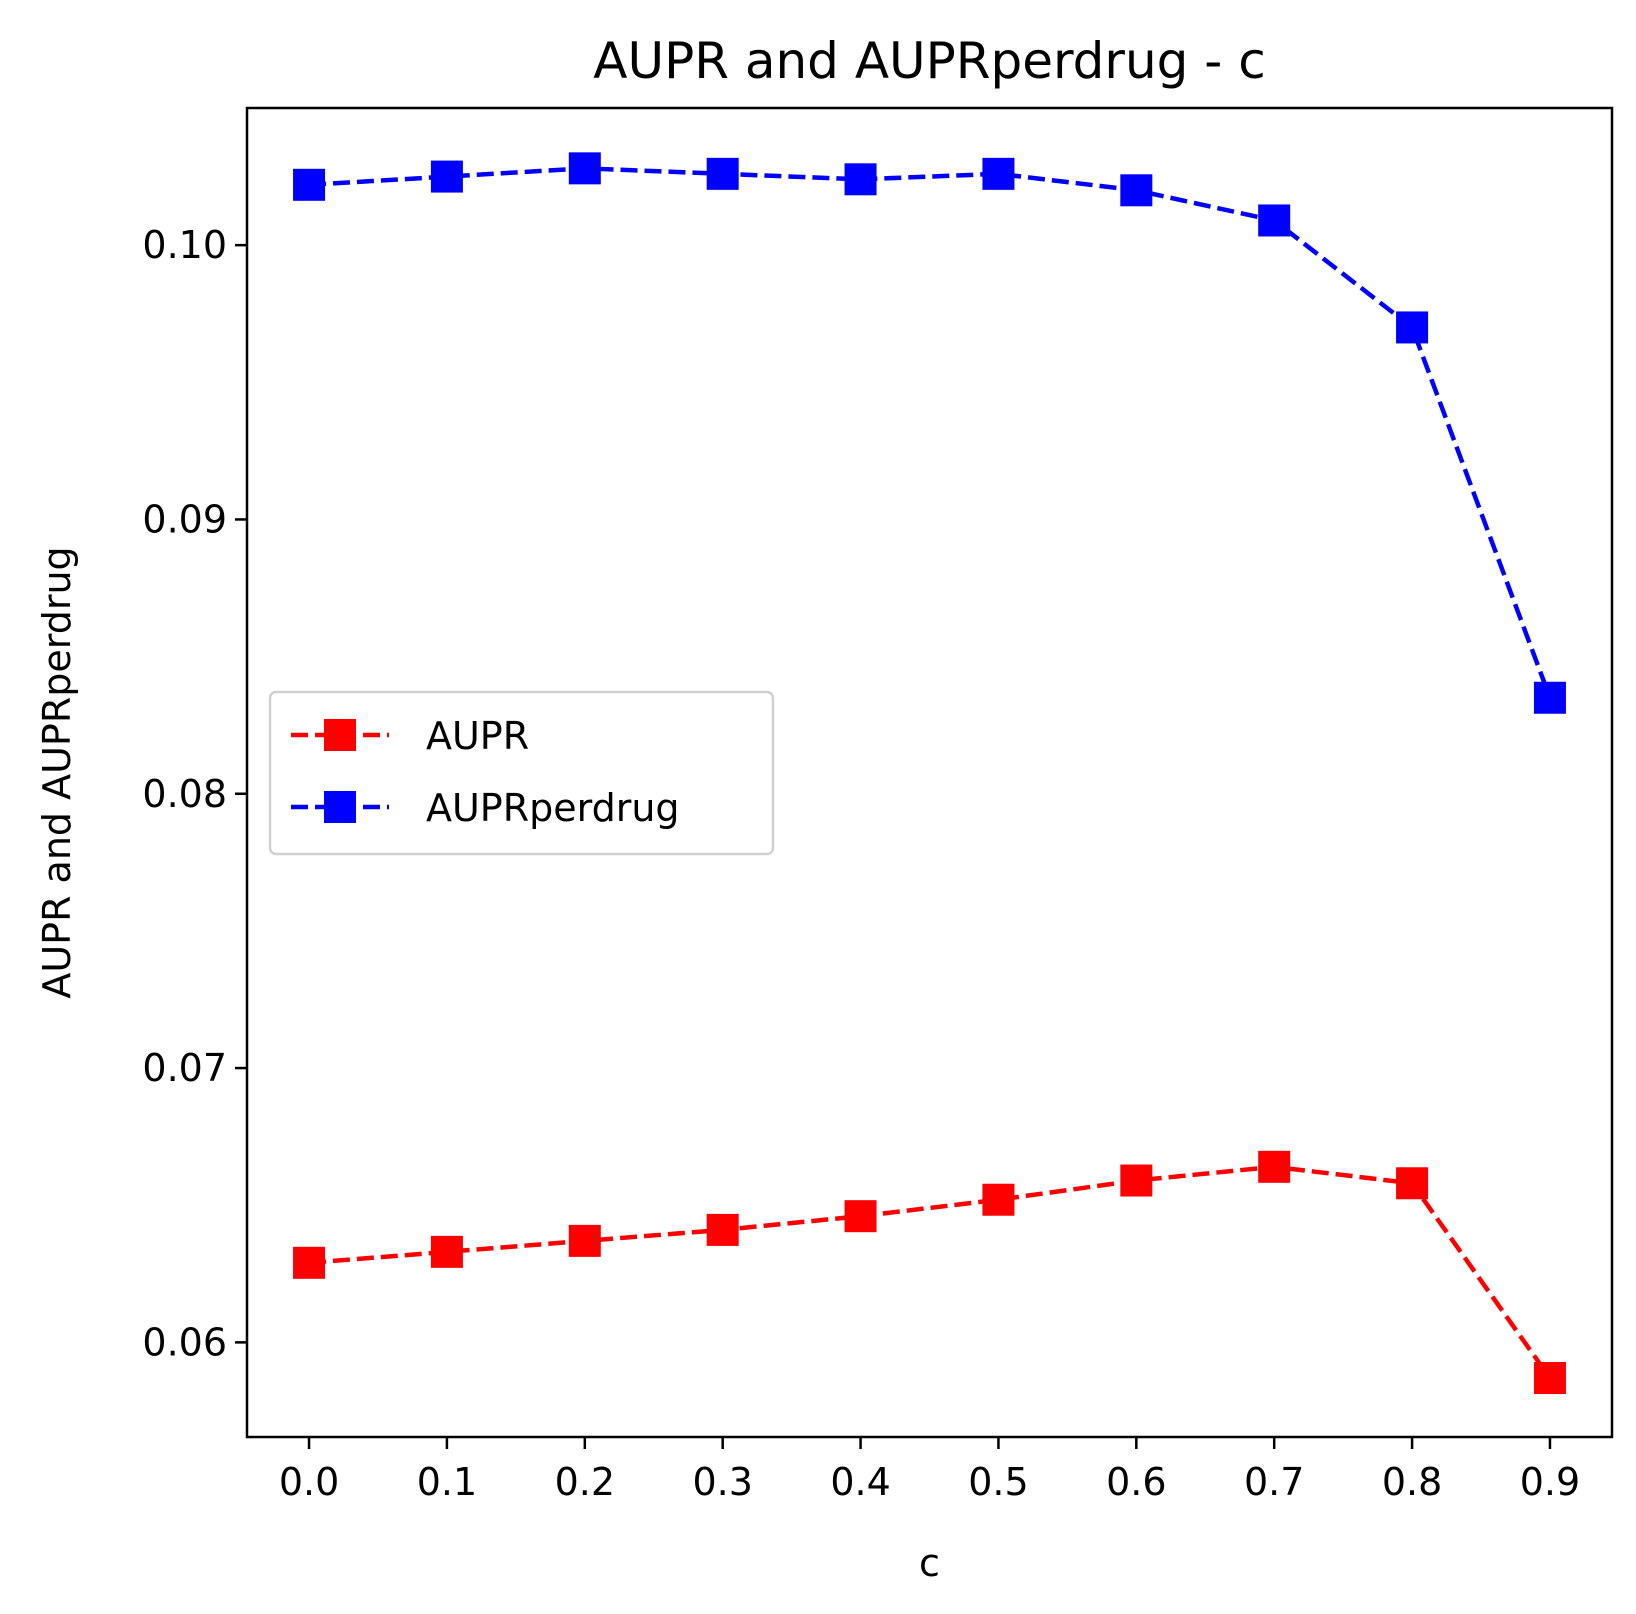 This screenshot has height=1614, width=1636. Describe the element at coordinates (184, 519) in the screenshot. I see `y-tick-label: 0.09` at that location.